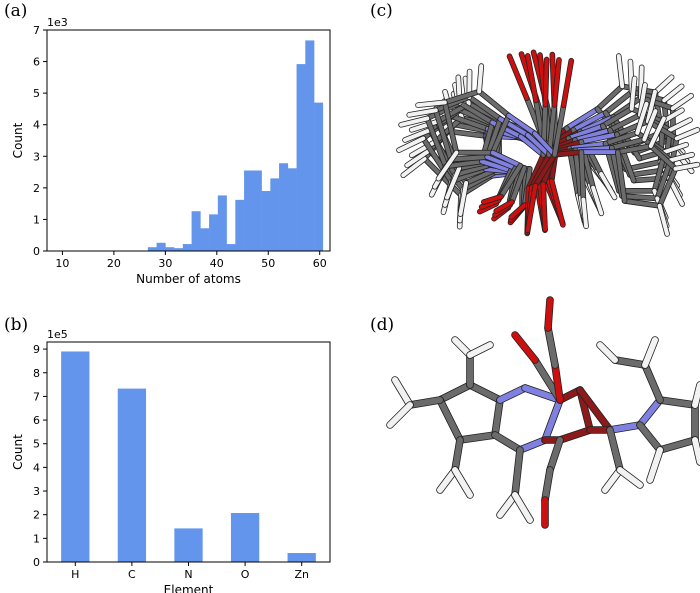  Describe the element at coordinates (245, 574) in the screenshot. I see `x-tick-label: O` at that location.